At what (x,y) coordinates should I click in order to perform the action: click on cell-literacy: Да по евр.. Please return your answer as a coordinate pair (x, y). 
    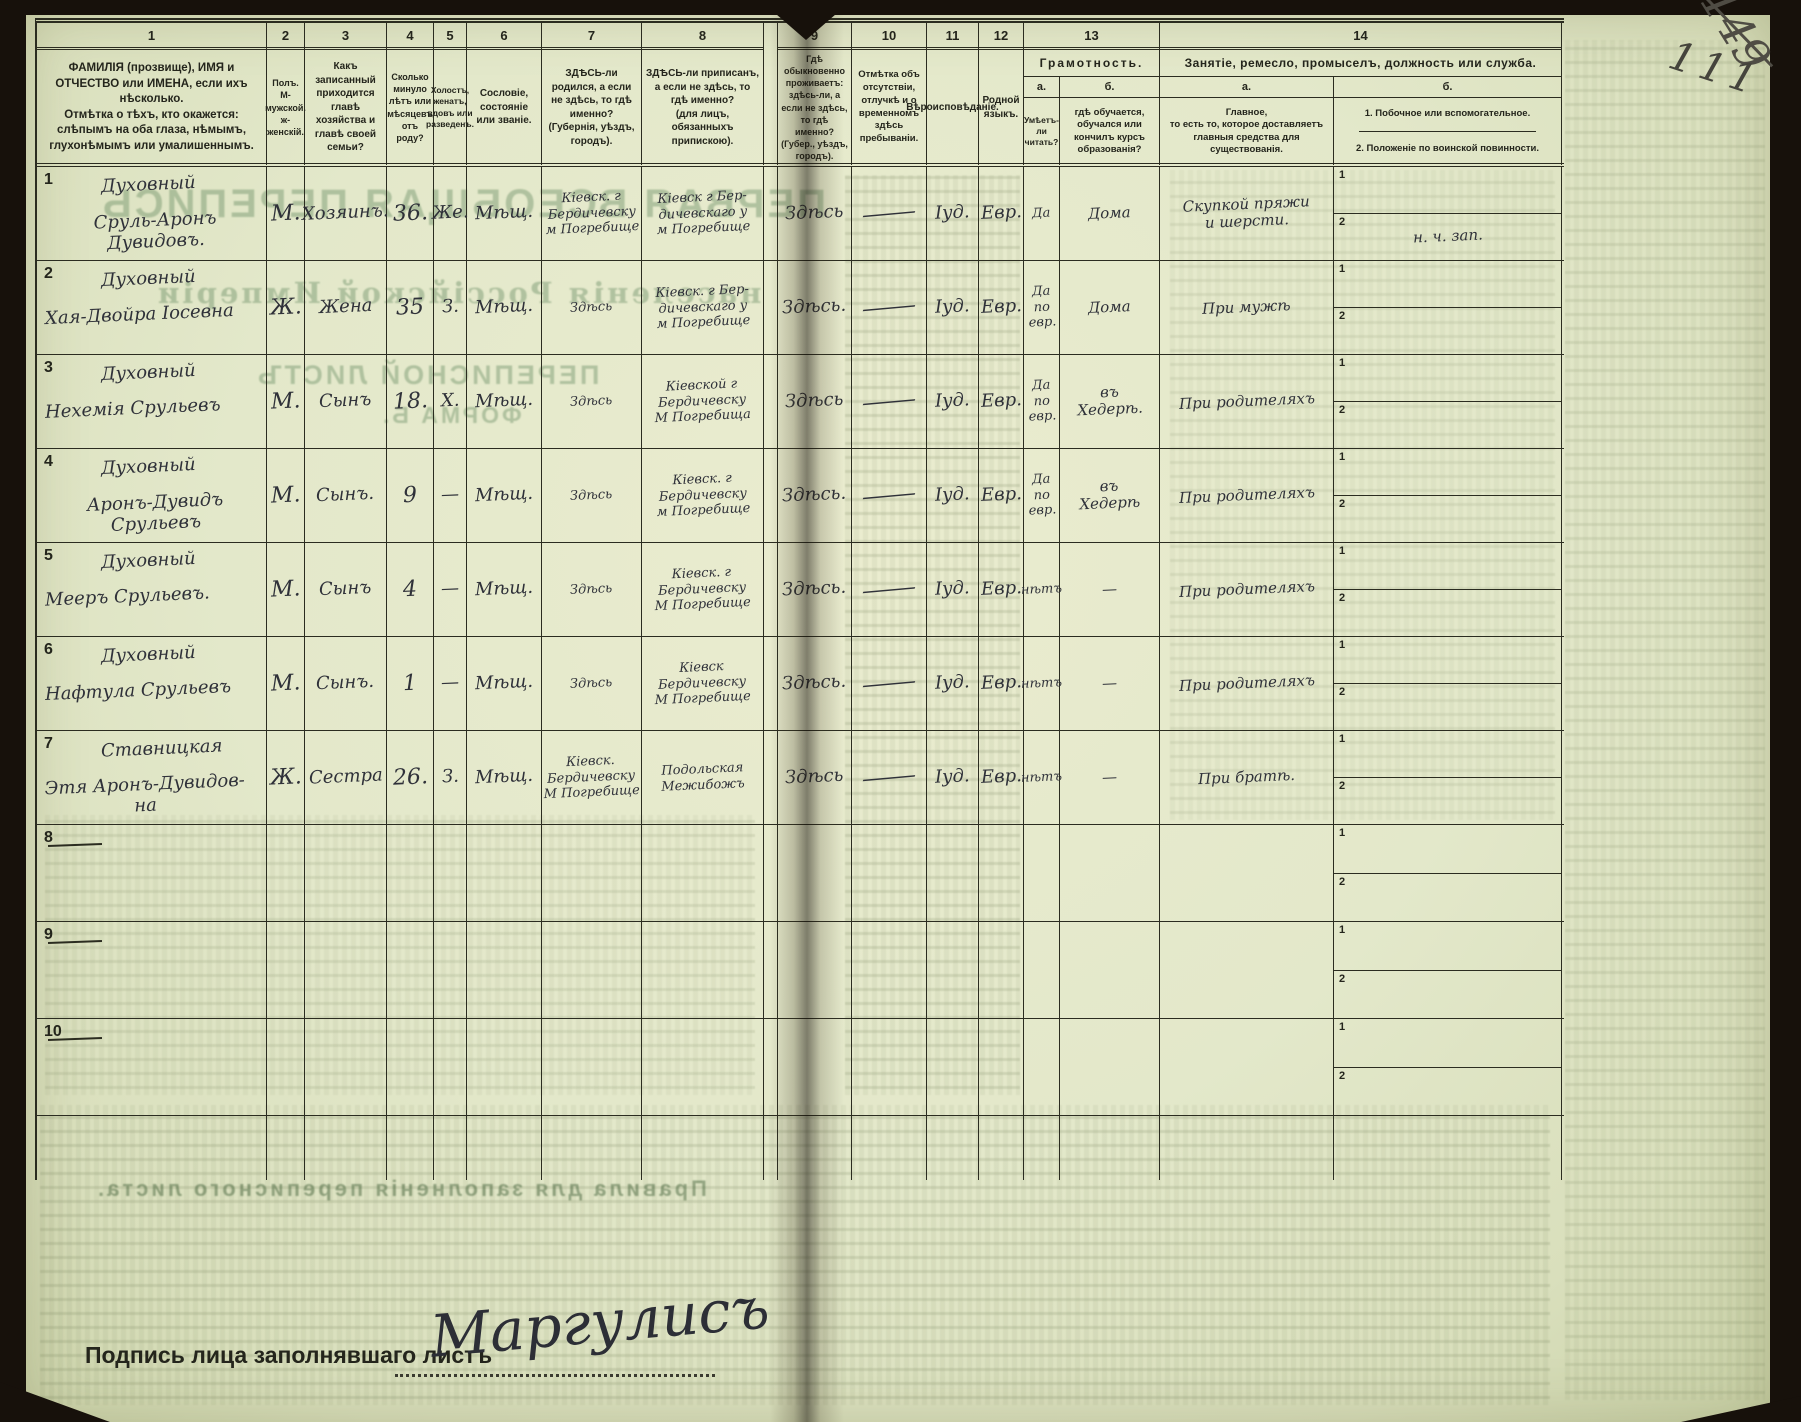
    Looking at the image, I should click on (1042, 307).